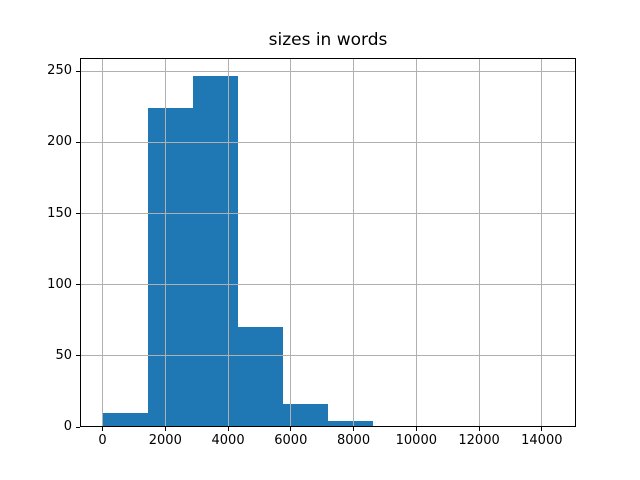  What do you see at coordinates (59, 213) in the screenshot?
I see `y-tick-label: 150` at bounding box center [59, 213].